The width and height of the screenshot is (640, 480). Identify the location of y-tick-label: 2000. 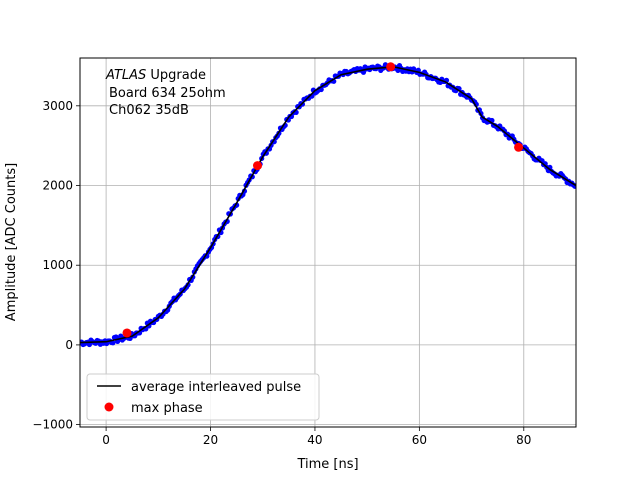
(57, 186).